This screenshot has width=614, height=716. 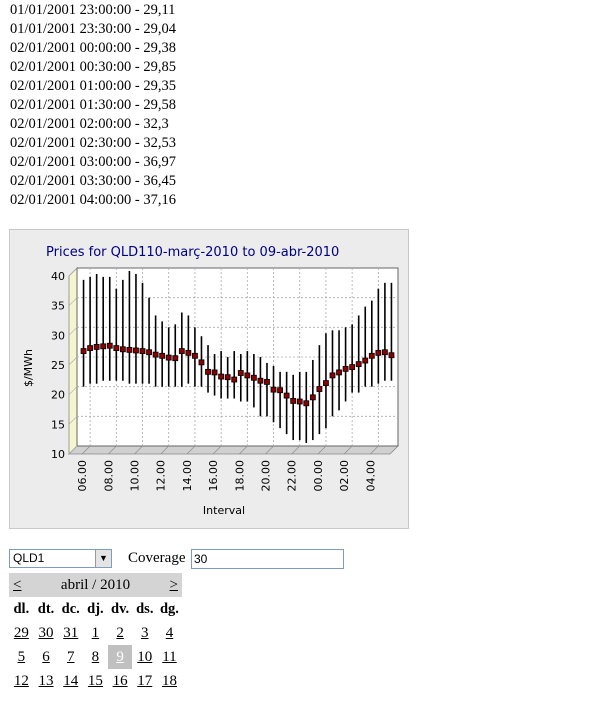 What do you see at coordinates (21, 681) in the screenshot?
I see `calendar-day: 12` at bounding box center [21, 681].